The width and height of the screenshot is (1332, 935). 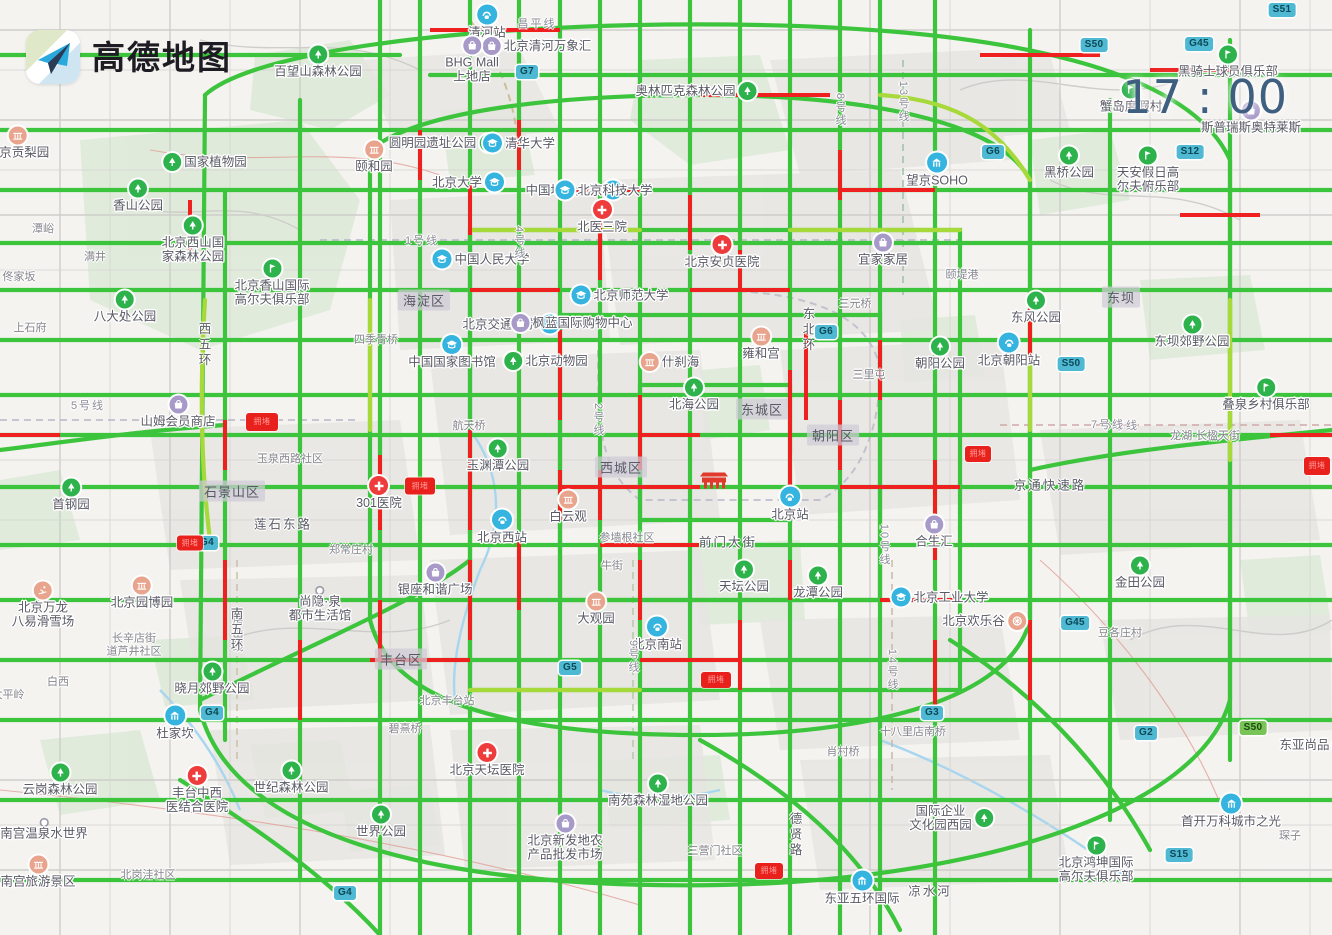 I want to click on poi-label: 叠泉乡村俱乐部, so click(x=1266, y=395).